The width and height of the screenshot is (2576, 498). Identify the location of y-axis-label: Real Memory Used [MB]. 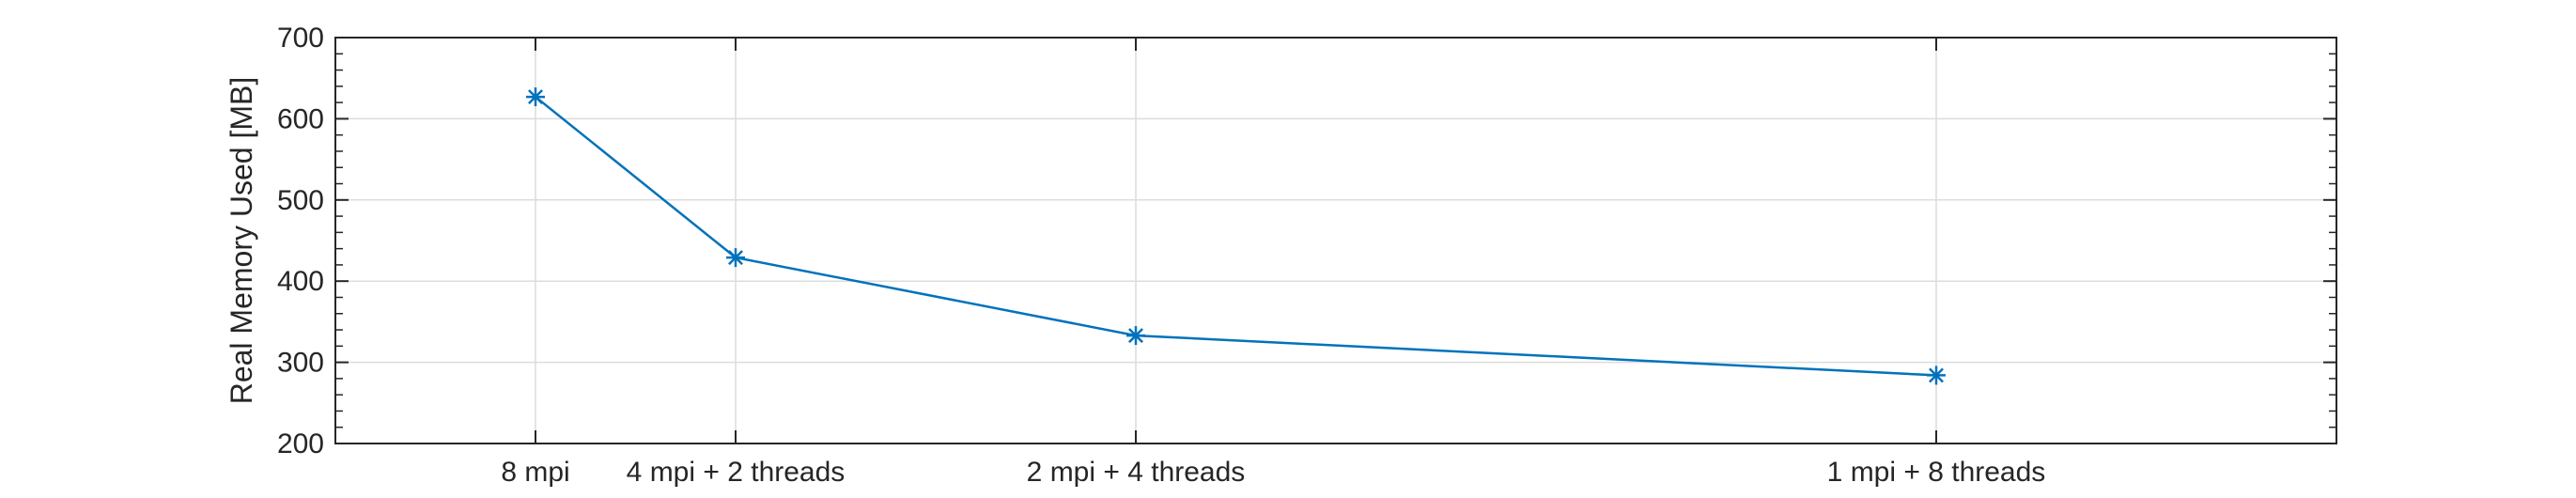
(241, 241).